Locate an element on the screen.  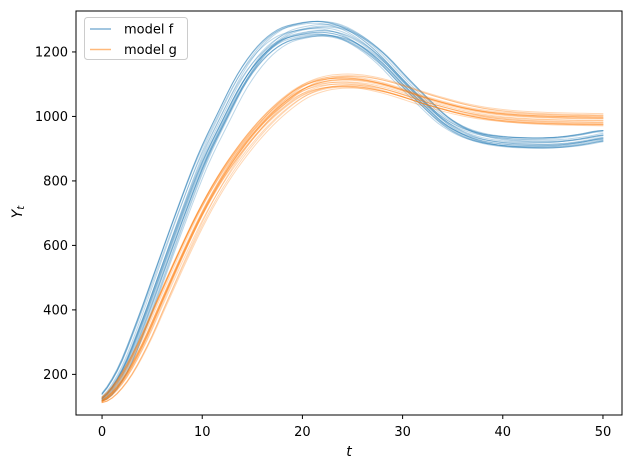
legend: model f model g is located at coordinates (136, 38).